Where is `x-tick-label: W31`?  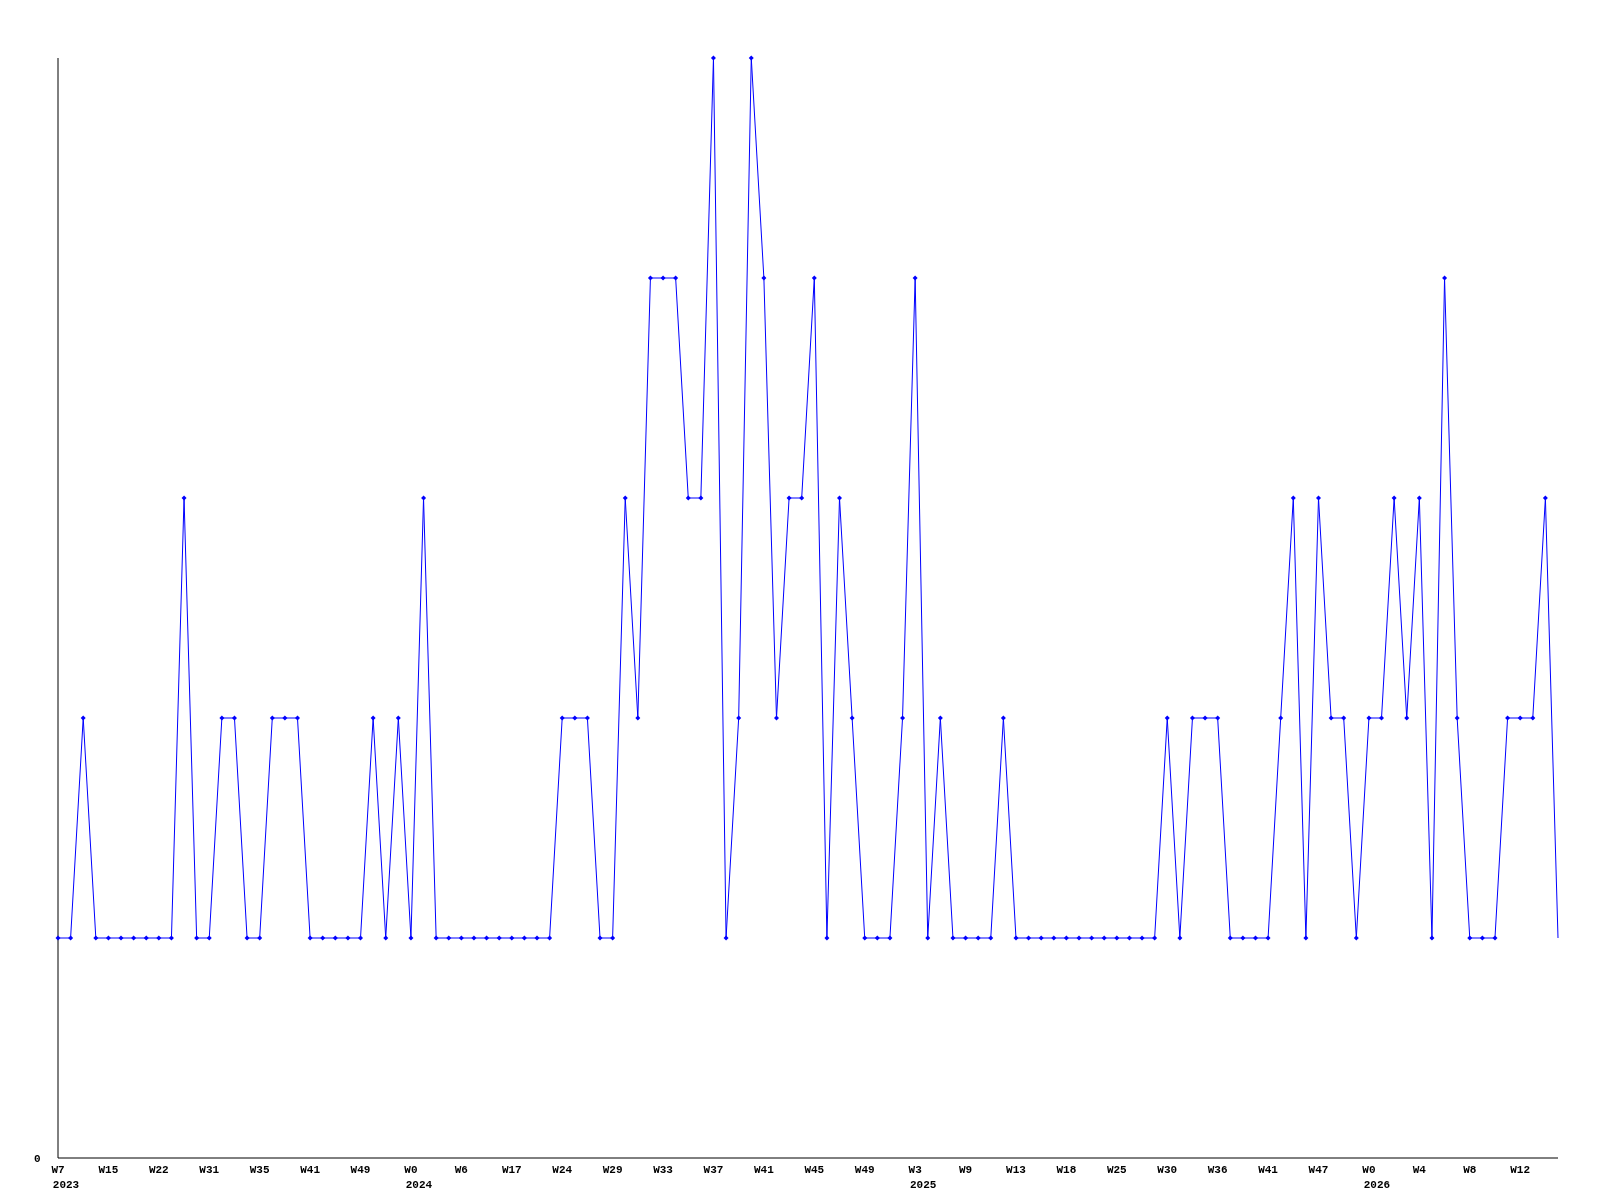
x-tick-label: W31 is located at coordinates (209, 1170).